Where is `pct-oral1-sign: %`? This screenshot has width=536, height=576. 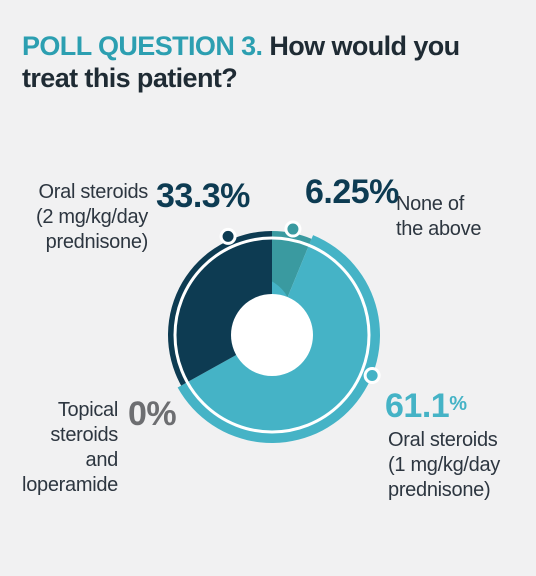 pct-oral1-sign: % is located at coordinates (458, 404).